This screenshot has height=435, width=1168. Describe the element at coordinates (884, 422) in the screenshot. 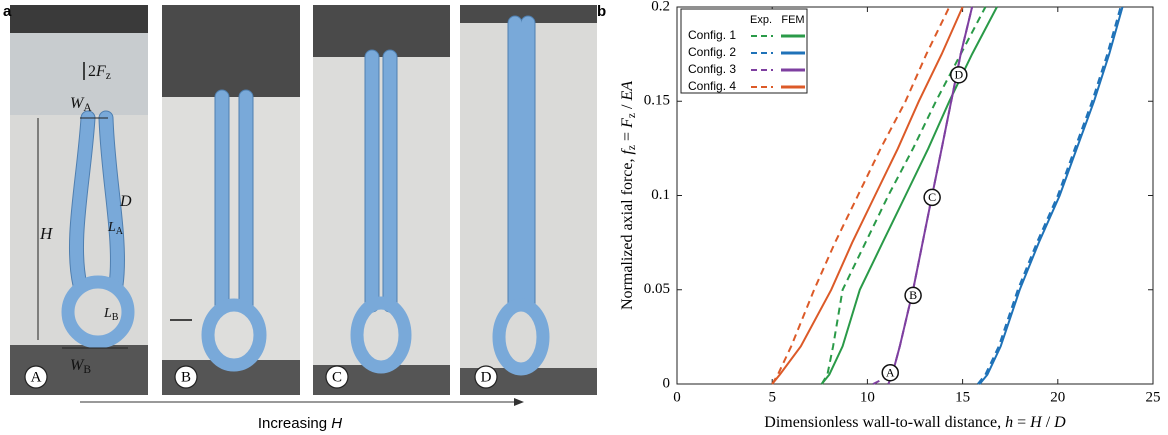

I see `text-part: Dimensionless wall-to-wall distance,` at that location.